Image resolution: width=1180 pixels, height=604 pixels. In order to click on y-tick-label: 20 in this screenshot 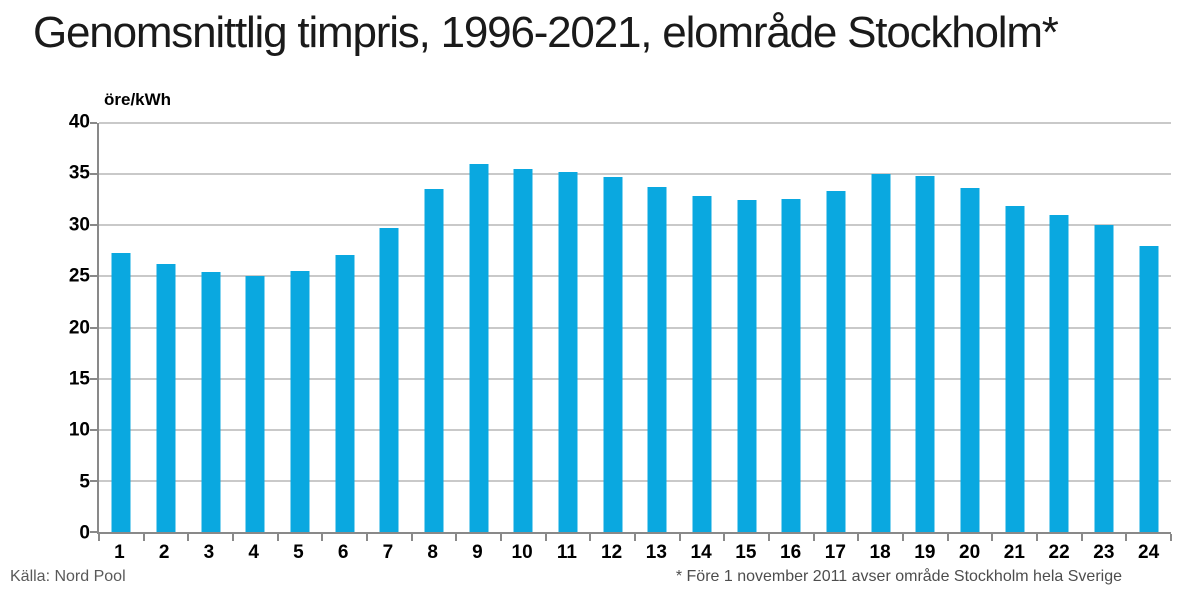, I will do `click(79, 328)`.